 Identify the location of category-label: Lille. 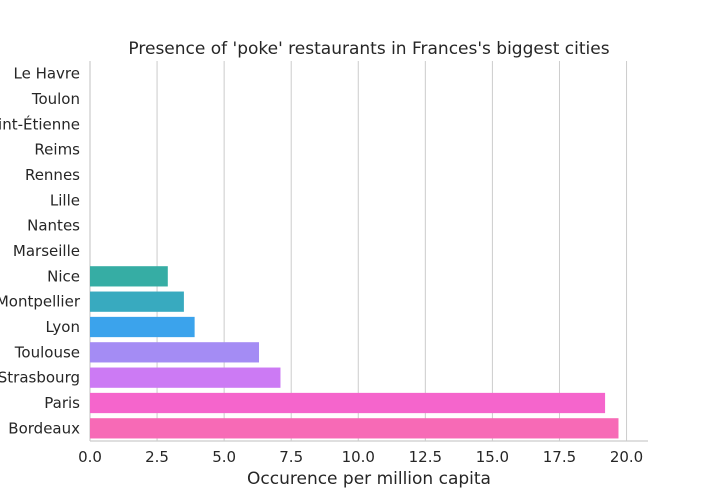
(65, 200).